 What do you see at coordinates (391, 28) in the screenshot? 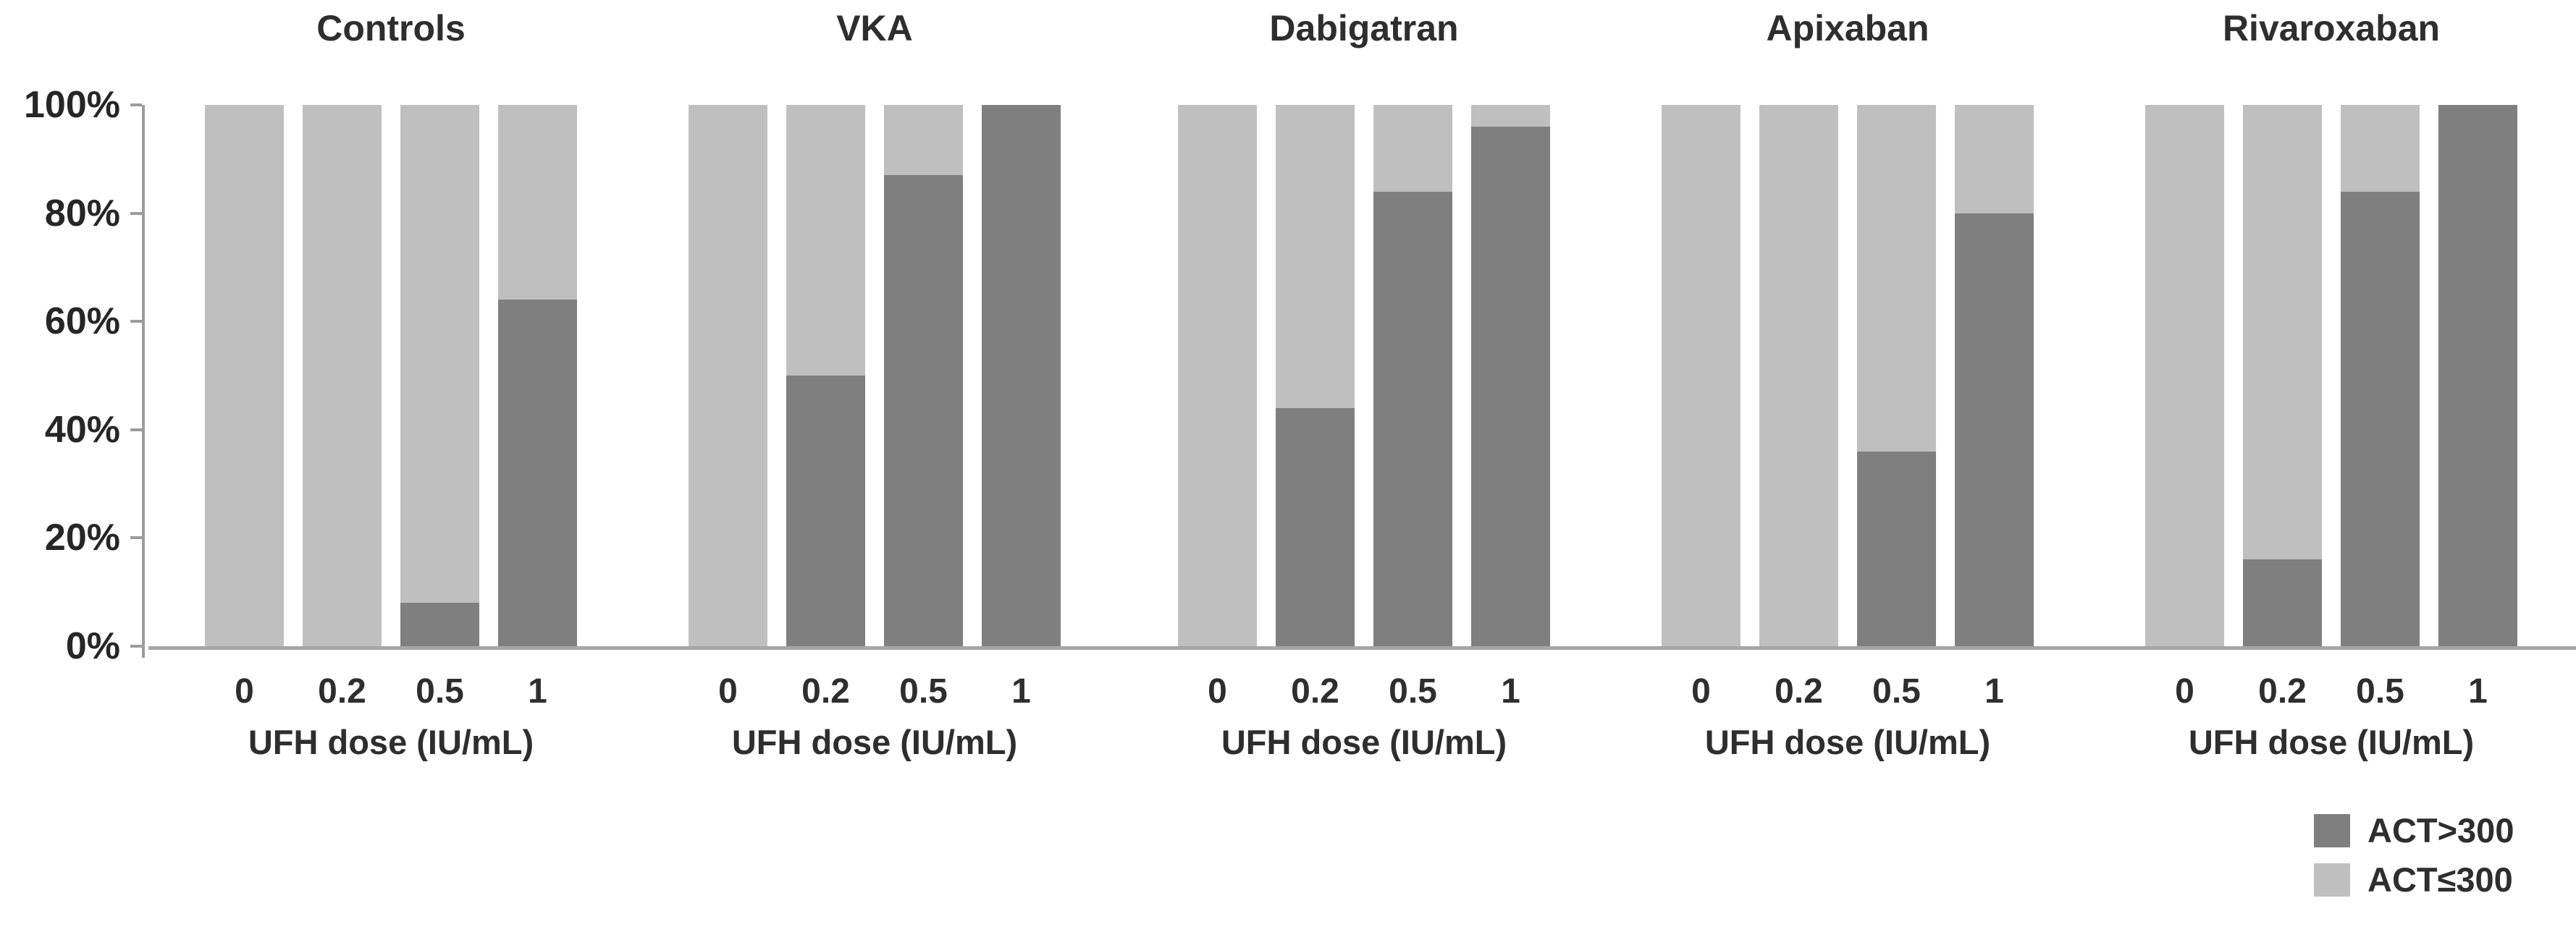
I see `panel-title: Controls` at bounding box center [391, 28].